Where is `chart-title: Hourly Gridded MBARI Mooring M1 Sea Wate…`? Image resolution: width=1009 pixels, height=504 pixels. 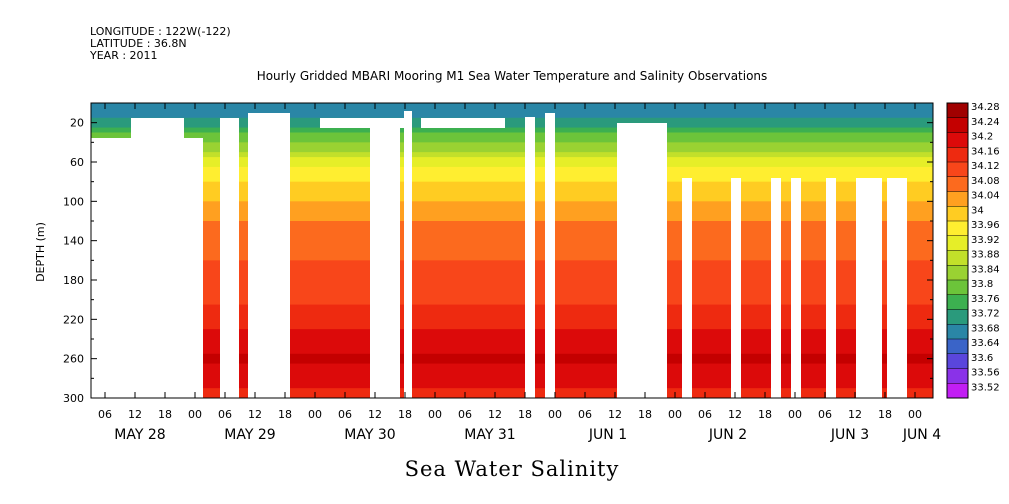
chart-title: Hourly Gridded MBARI Mooring M1 Sea Wate… is located at coordinates (512, 76).